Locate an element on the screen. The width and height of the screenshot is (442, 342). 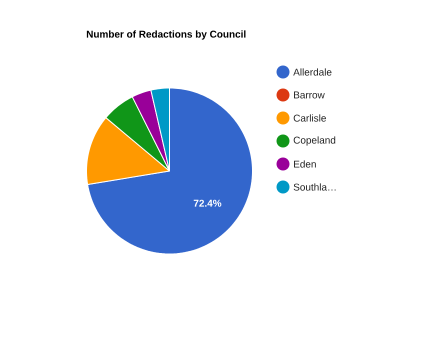
legend-label: Copeland is located at coordinates (315, 141).